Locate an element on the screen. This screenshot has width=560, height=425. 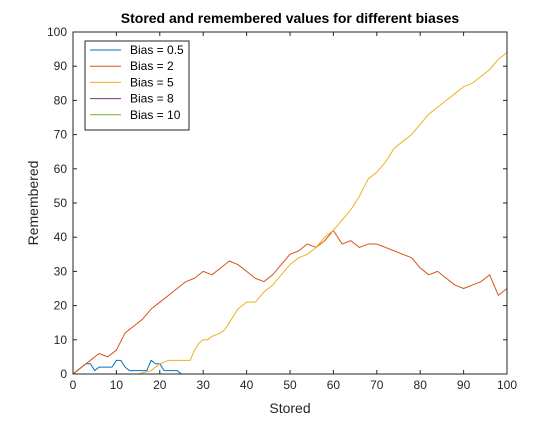
y-tick-label: 50 is located at coordinates (61, 203).